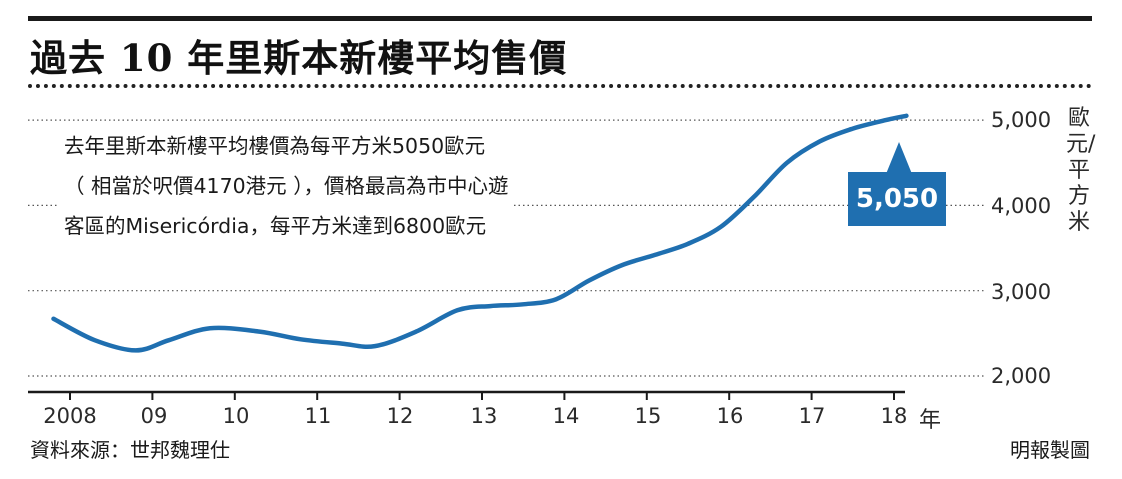 This screenshot has height=479, width=1122. I want to click on value-callout: 5,050, so click(897, 199).